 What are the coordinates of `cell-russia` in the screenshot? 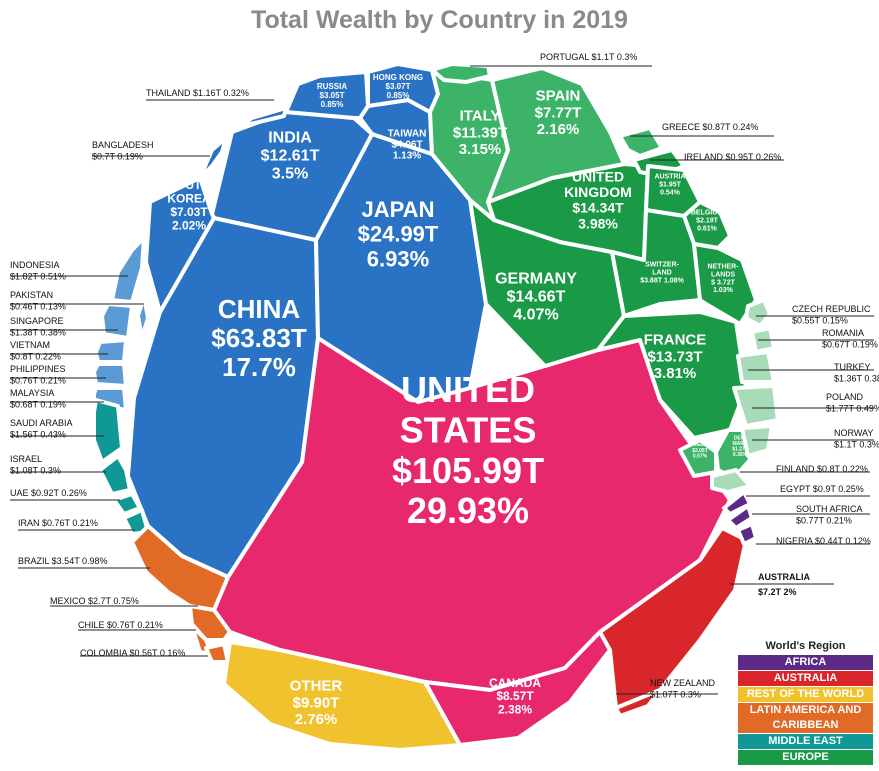 It's located at (327, 95).